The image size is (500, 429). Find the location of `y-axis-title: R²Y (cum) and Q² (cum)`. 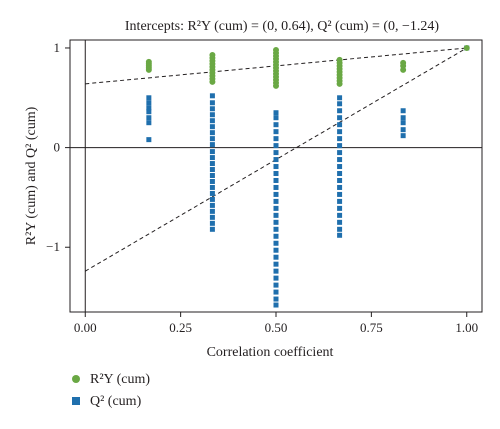

y-axis-title: R²Y (cum) and Q² (cum) is located at coordinates (31, 175).